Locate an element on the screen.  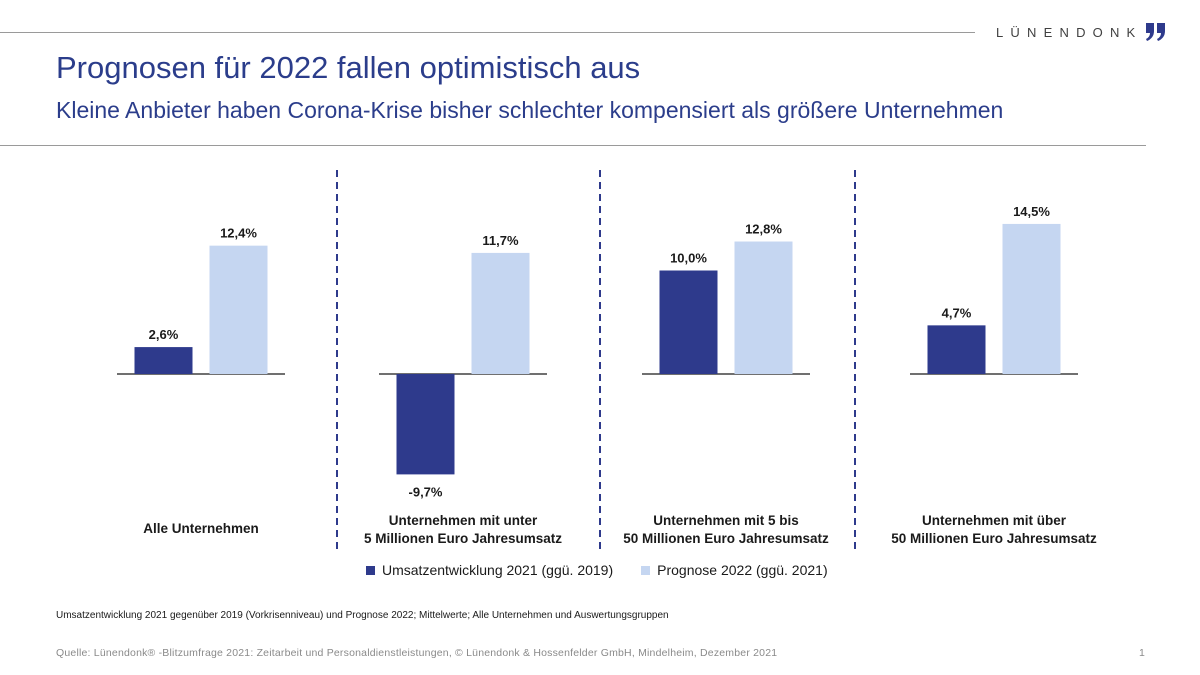
page-number: 1 is located at coordinates (1142, 653).